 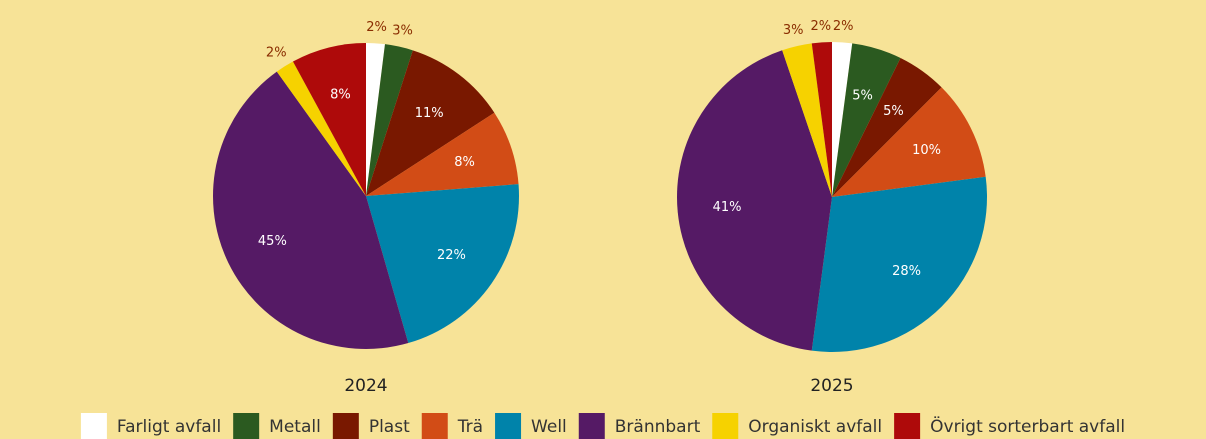 I want to click on slice-label: 41%, so click(x=727, y=207).